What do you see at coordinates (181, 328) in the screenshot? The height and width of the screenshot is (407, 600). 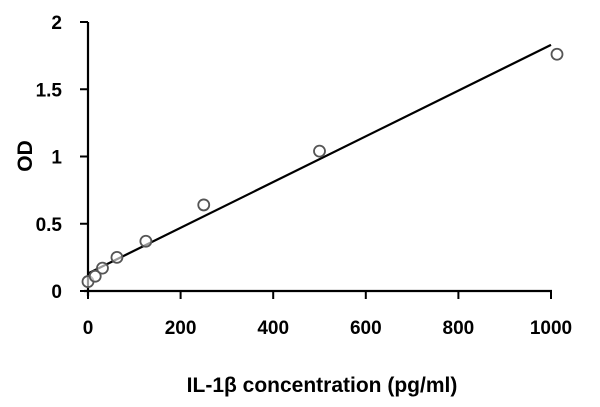 I see `x-tick-label: 200` at bounding box center [181, 328].